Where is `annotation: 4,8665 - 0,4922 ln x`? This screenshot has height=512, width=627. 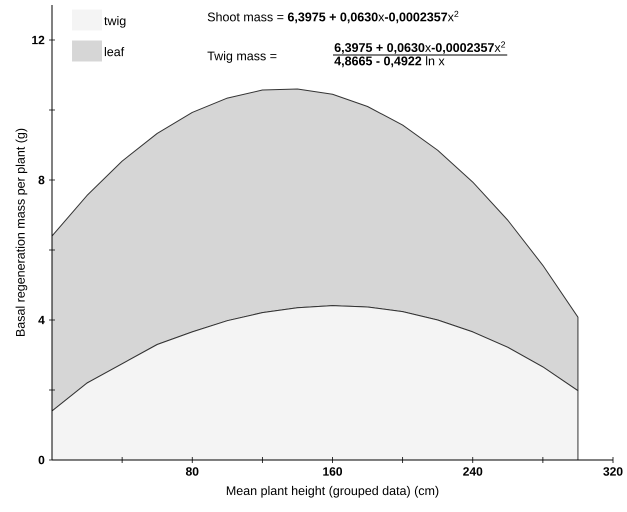 annotation: 4,8665 - 0,4922 ln x is located at coordinates (389, 62).